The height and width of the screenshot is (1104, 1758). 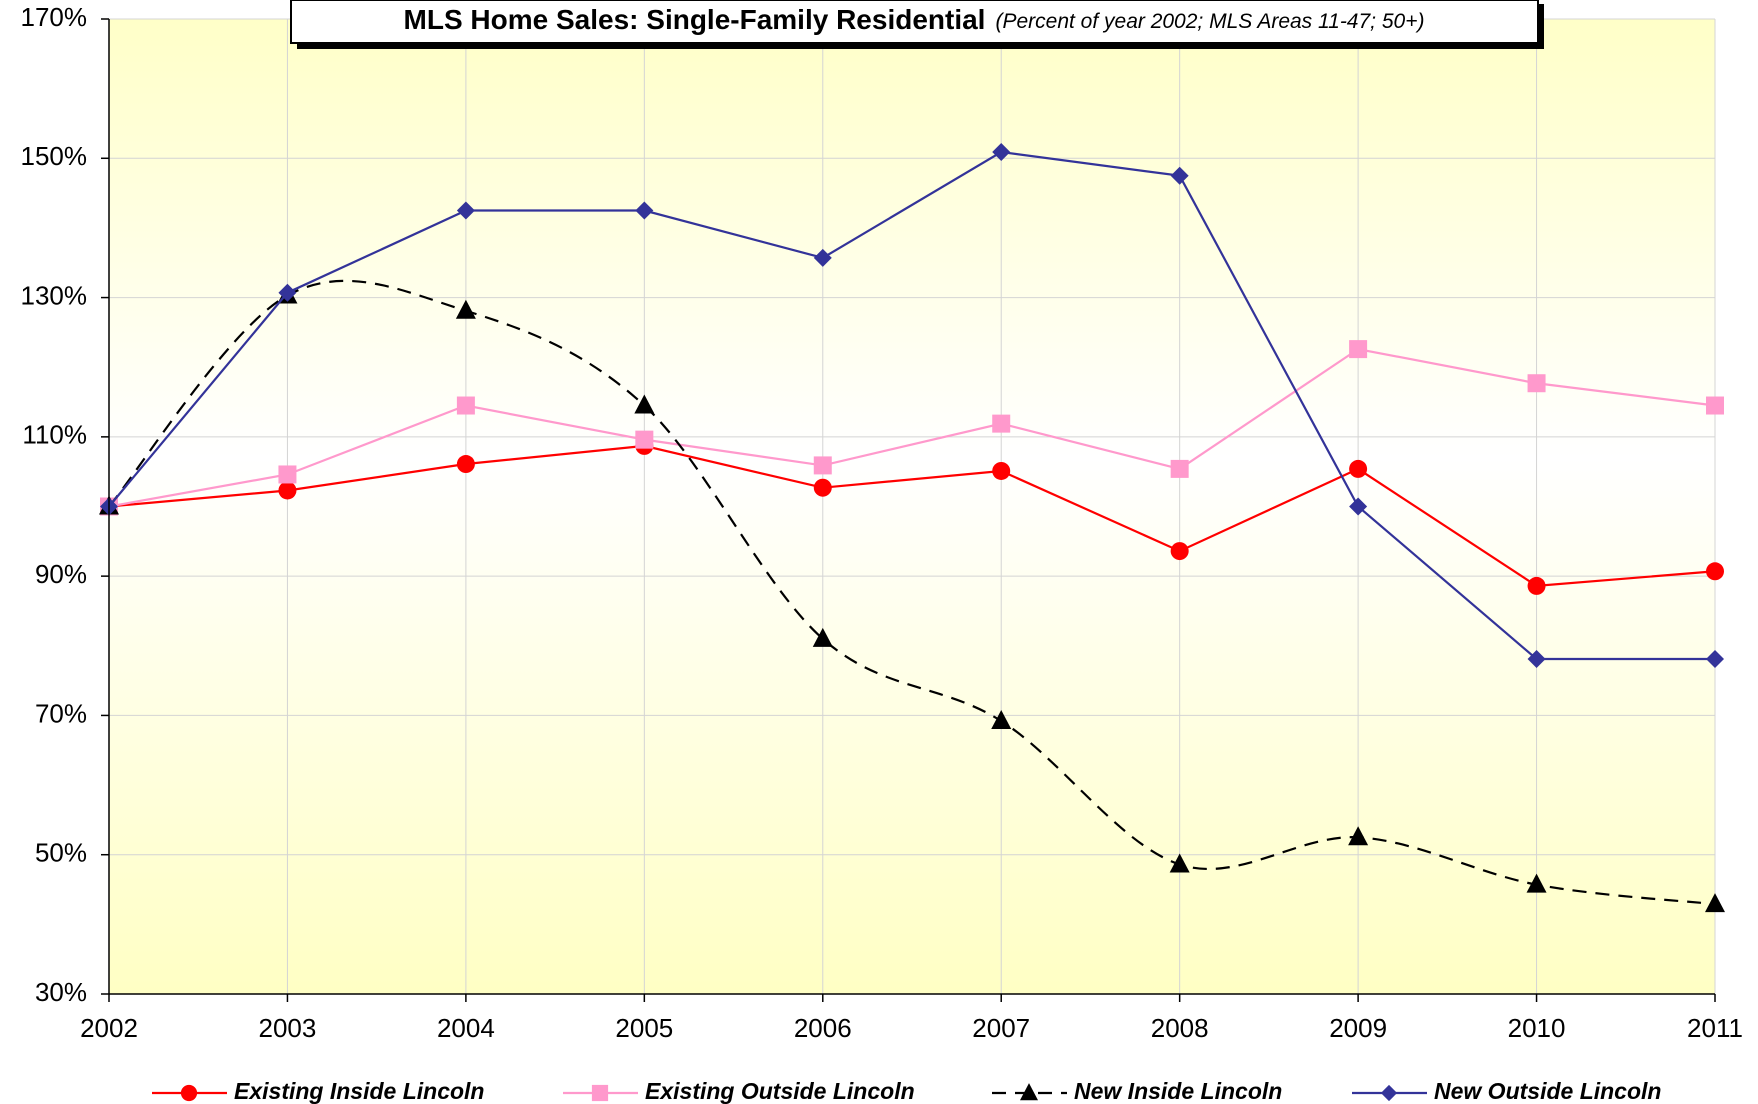 What do you see at coordinates (54, 435) in the screenshot?
I see `y-tick-label: 110%` at bounding box center [54, 435].